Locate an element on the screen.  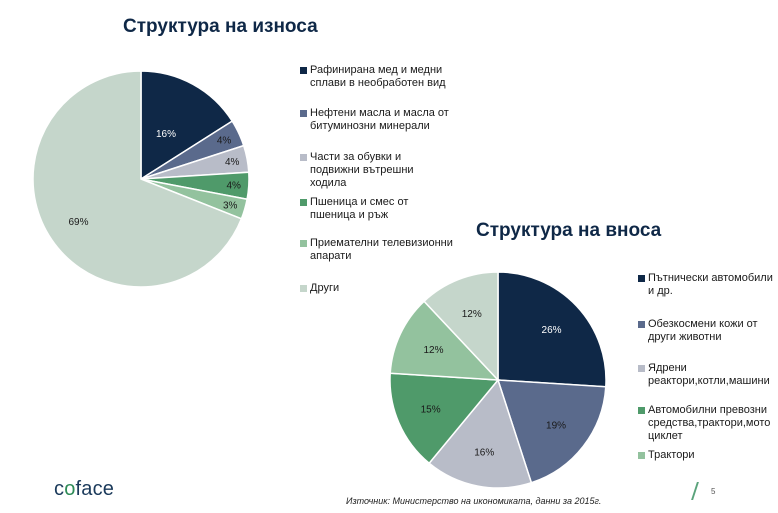
page-number: 5 is located at coordinates (713, 491).